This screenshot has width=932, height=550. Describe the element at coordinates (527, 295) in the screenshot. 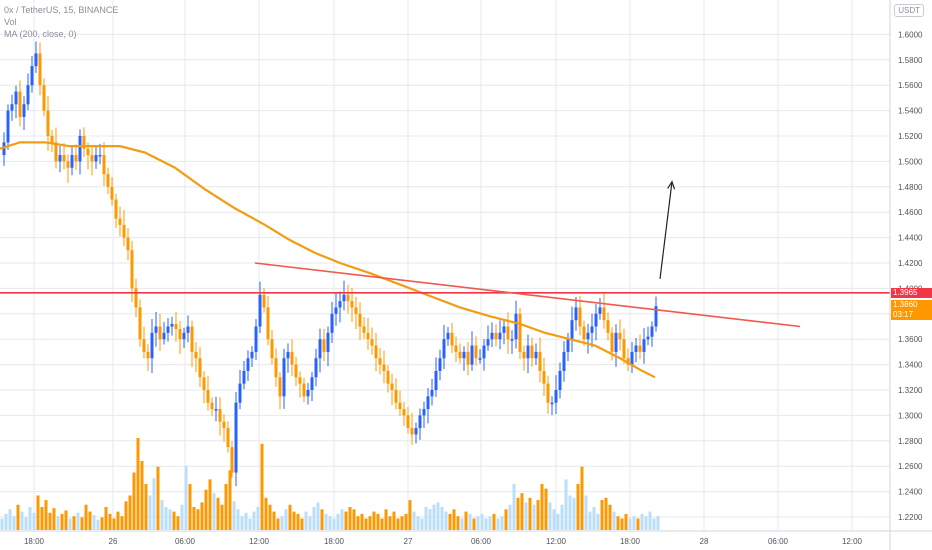

I see `descending-trend-line` at that location.